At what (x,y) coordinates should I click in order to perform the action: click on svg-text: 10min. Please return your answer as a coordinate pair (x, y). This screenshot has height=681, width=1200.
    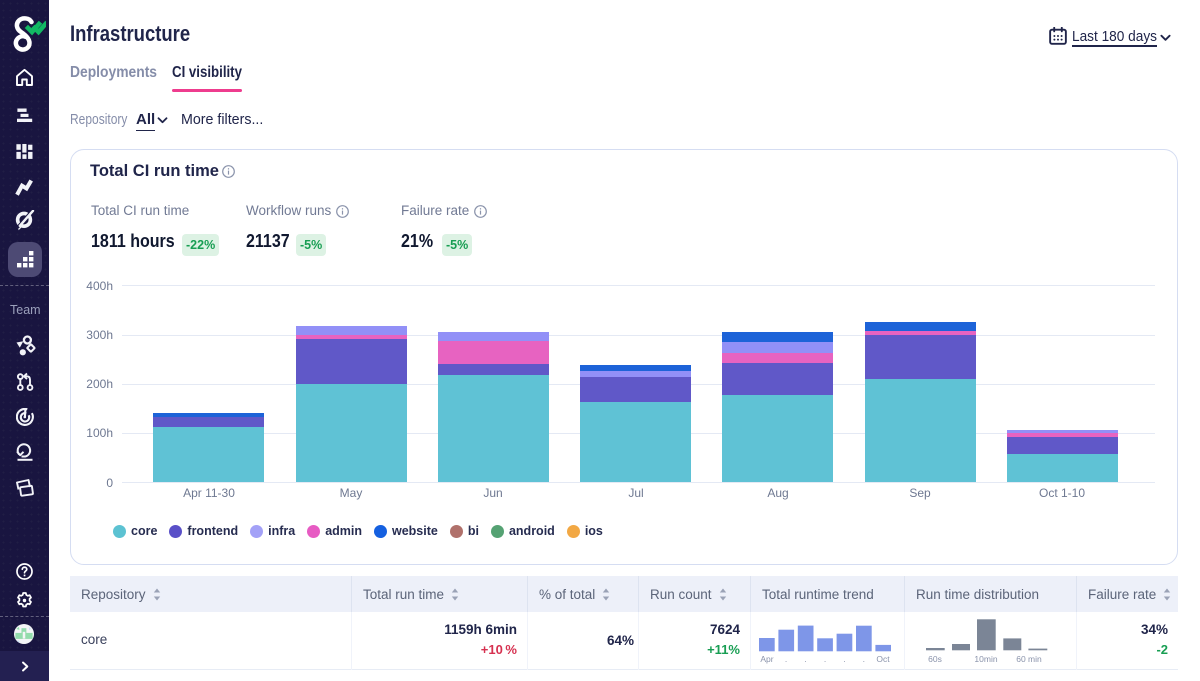
    Looking at the image, I should click on (985, 659).